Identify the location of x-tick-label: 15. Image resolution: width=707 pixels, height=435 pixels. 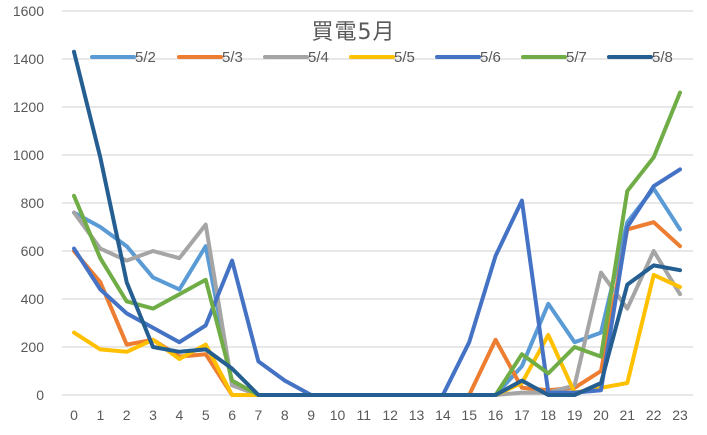
(469, 415).